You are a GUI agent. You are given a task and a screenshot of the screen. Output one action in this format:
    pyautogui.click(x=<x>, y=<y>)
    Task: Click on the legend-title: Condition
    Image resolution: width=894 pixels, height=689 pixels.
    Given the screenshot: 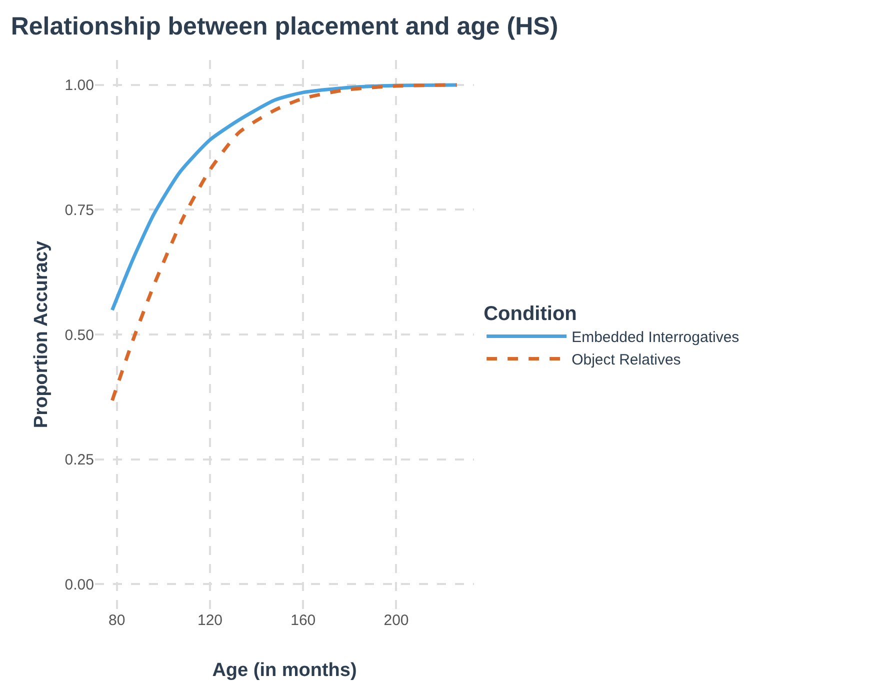 What is the action you would take?
    pyautogui.click(x=530, y=314)
    